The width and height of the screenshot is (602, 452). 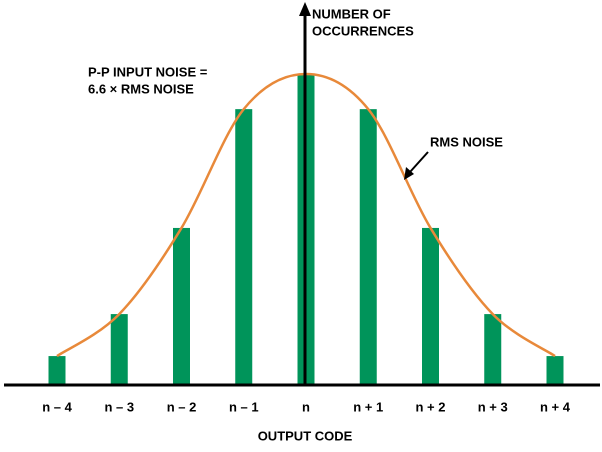 I want to click on x-tick-label: n + 1, so click(x=368, y=406).